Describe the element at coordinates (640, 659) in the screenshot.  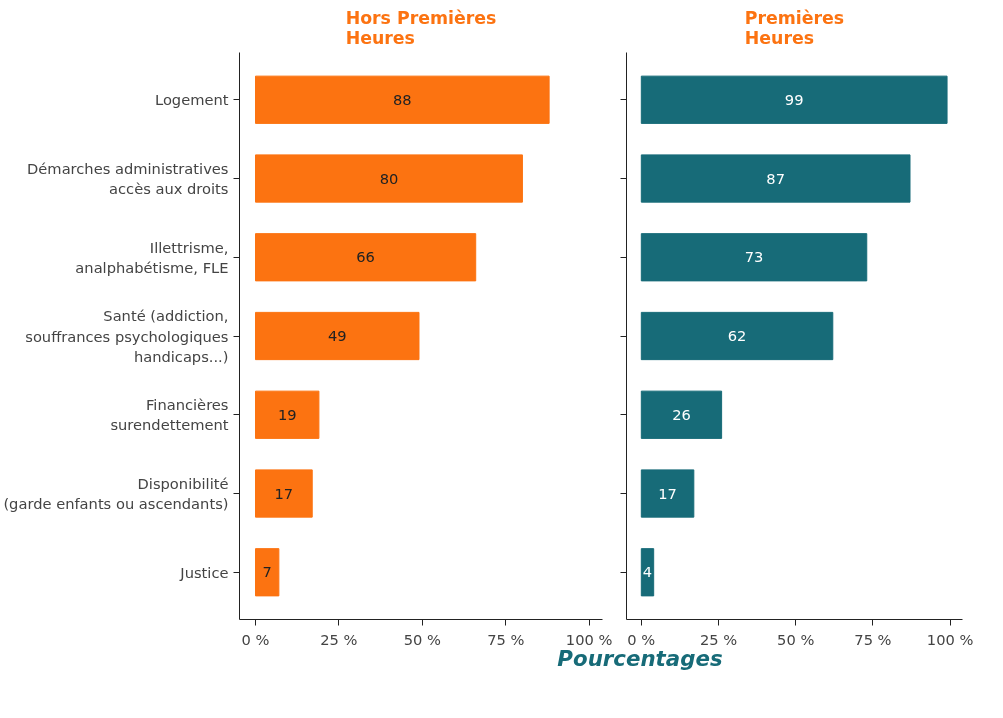
I see `x-axis-title: Pourcentages` at that location.